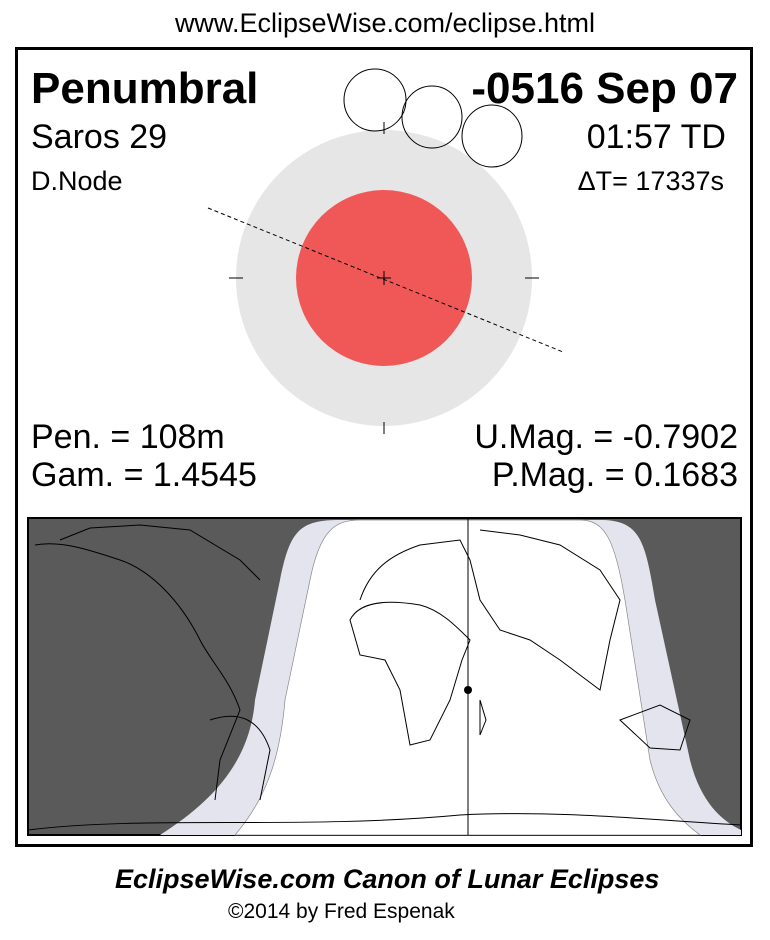 This screenshot has height=940, width=770. Describe the element at coordinates (468, 690) in the screenshot. I see `greatest-eclipse-point` at that location.